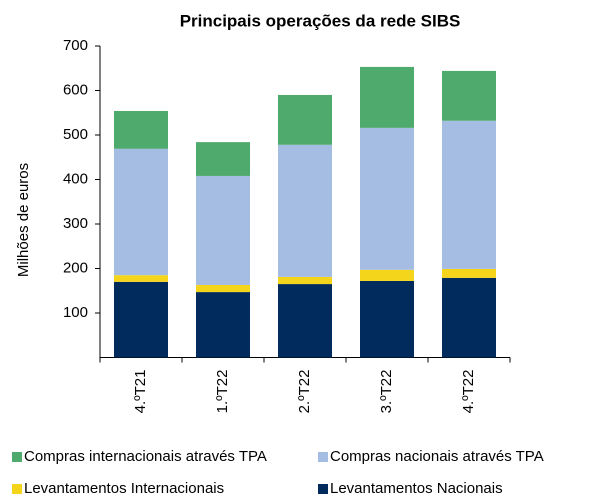 Image resolution: width=606 pixels, height=501 pixels. Describe the element at coordinates (304, 392) in the screenshot. I see `x-tick-label: 2.ºT22` at that location.